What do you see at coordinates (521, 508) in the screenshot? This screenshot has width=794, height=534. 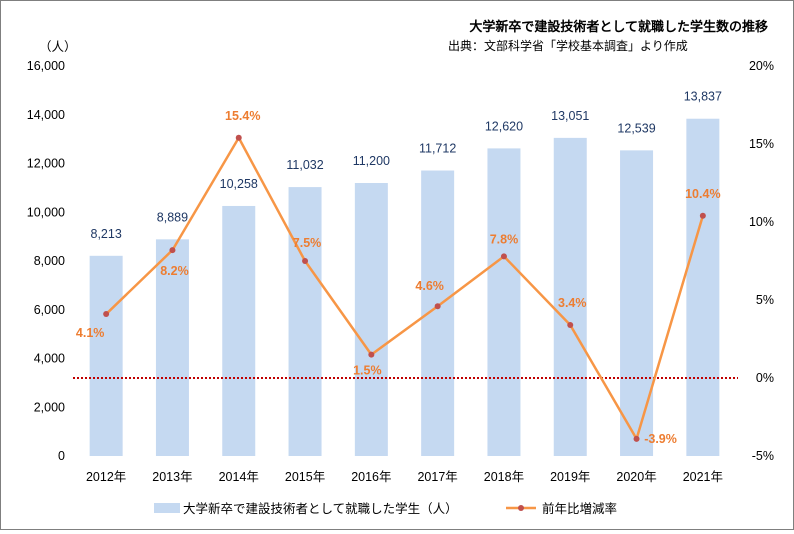 I see `legend-line-marker` at bounding box center [521, 508].